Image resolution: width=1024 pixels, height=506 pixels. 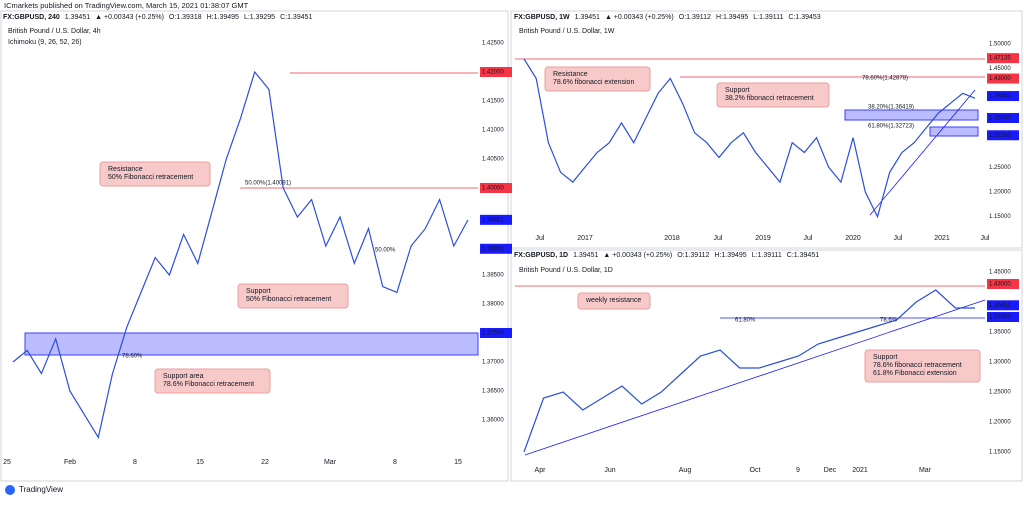 What do you see at coordinates (223, 17) in the screenshot?
I see `ohlc: H:1.39495` at bounding box center [223, 17].